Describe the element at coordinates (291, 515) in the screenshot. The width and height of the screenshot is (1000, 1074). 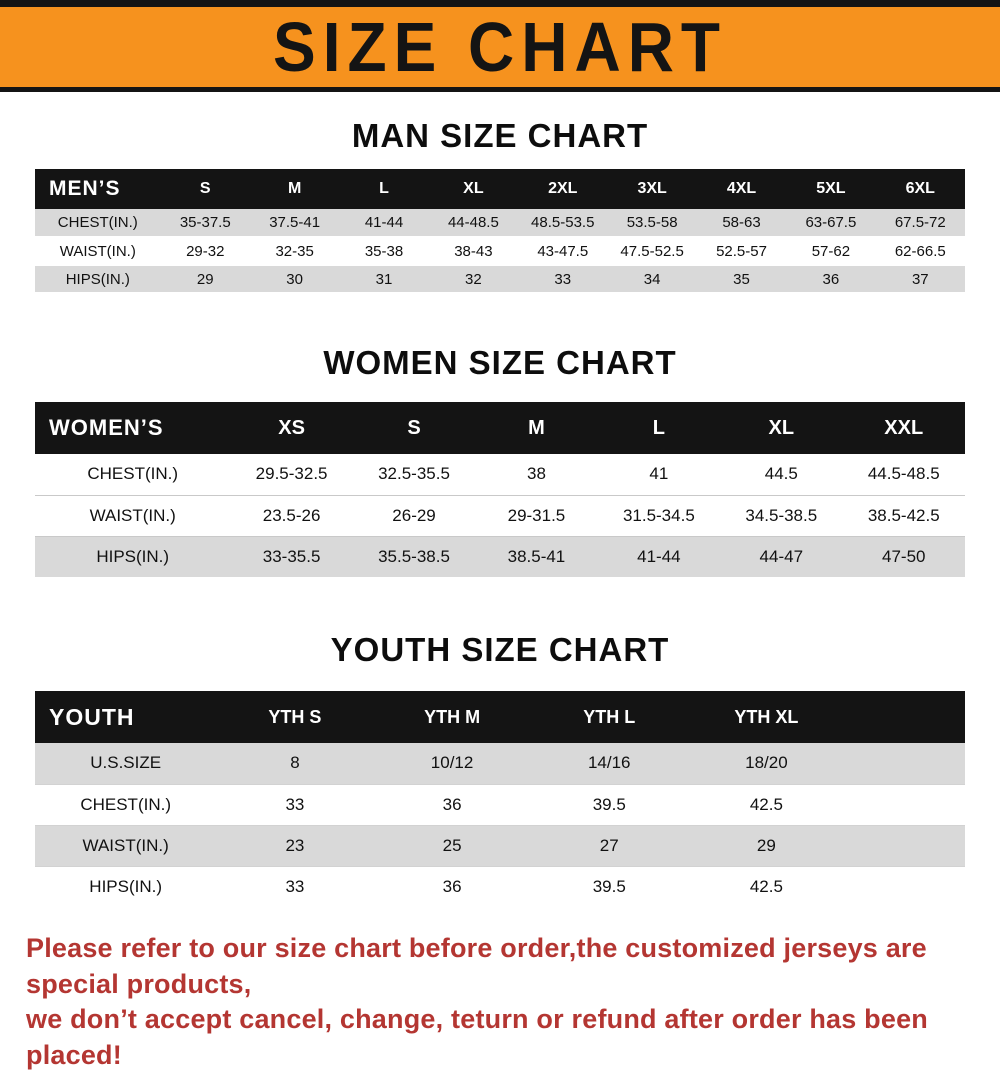
I see `size-value-cell: 23.5-26` at that location.